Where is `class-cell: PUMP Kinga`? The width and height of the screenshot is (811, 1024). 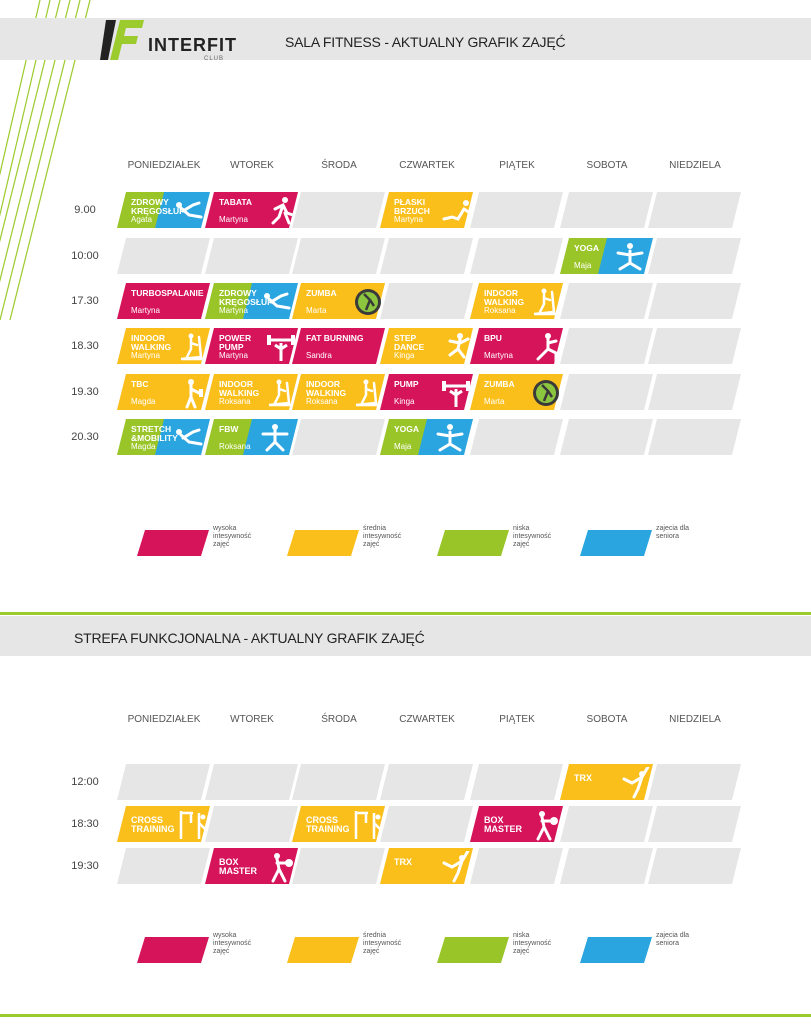 class-cell: PUMP Kinga is located at coordinates (427, 392).